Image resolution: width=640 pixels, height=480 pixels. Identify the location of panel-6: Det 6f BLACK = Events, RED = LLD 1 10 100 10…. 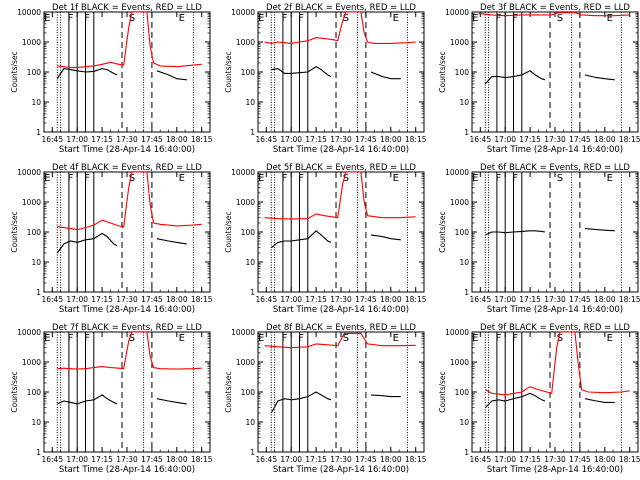
(539, 239).